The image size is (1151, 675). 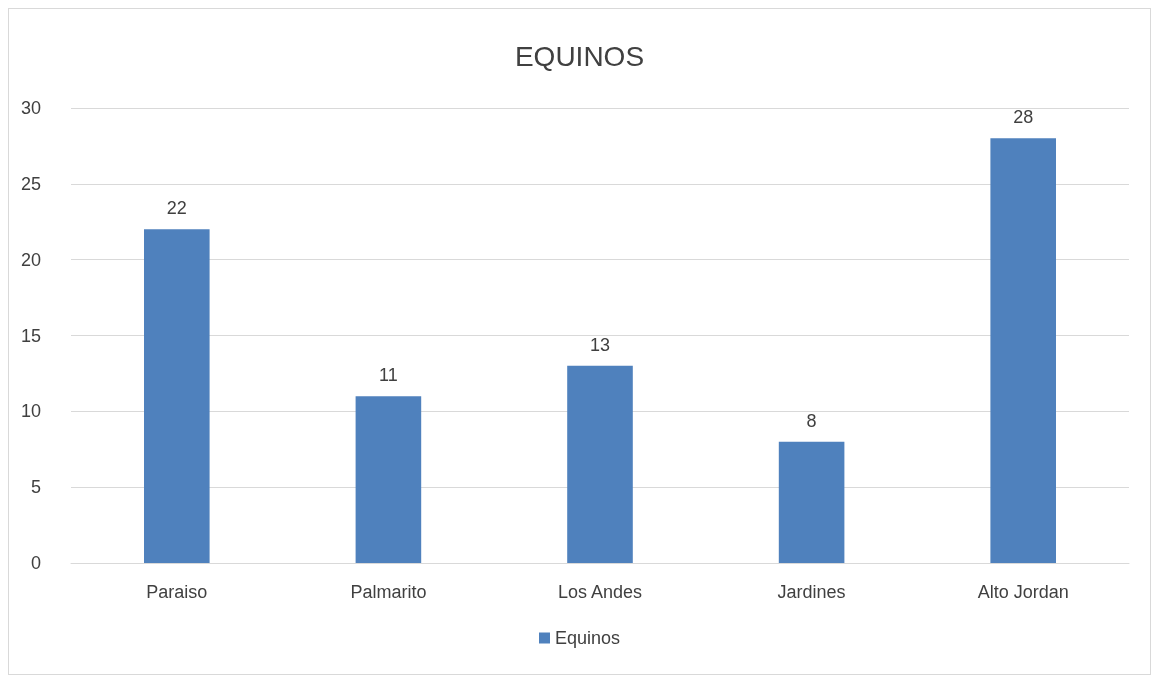 I want to click on y-tick-label: 25, so click(x=30, y=183).